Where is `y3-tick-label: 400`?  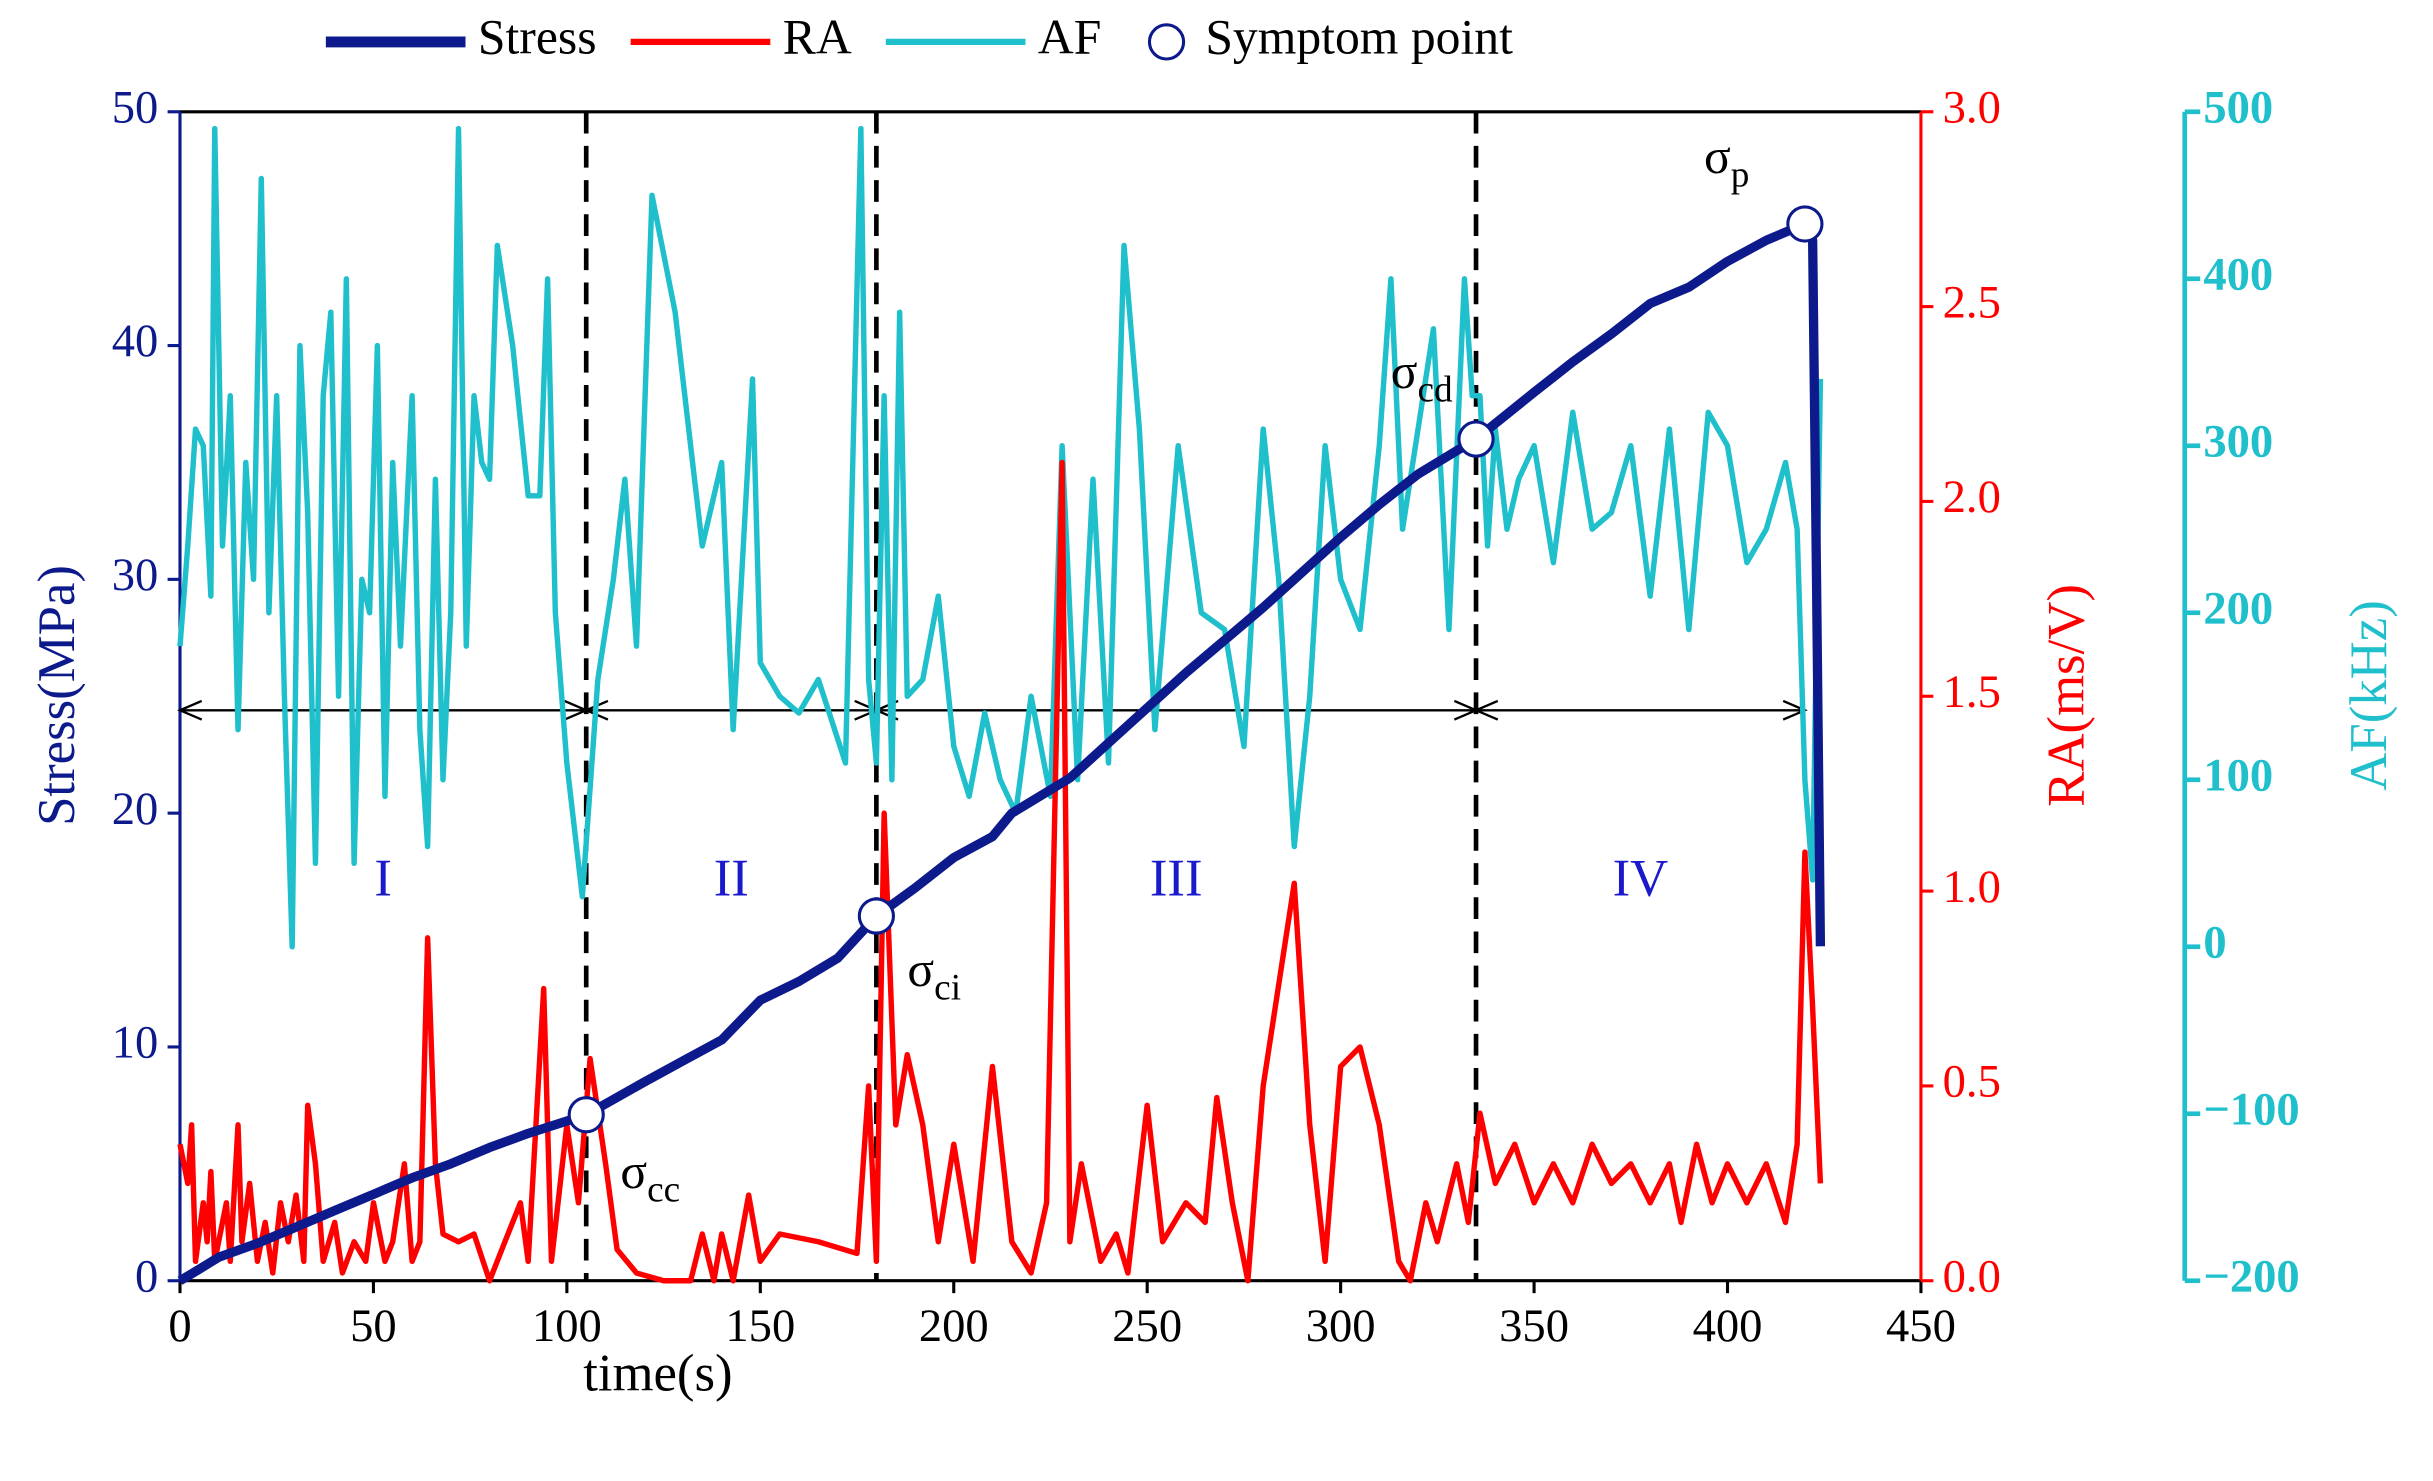
y3-tick-label: 400 is located at coordinates (2238, 274).